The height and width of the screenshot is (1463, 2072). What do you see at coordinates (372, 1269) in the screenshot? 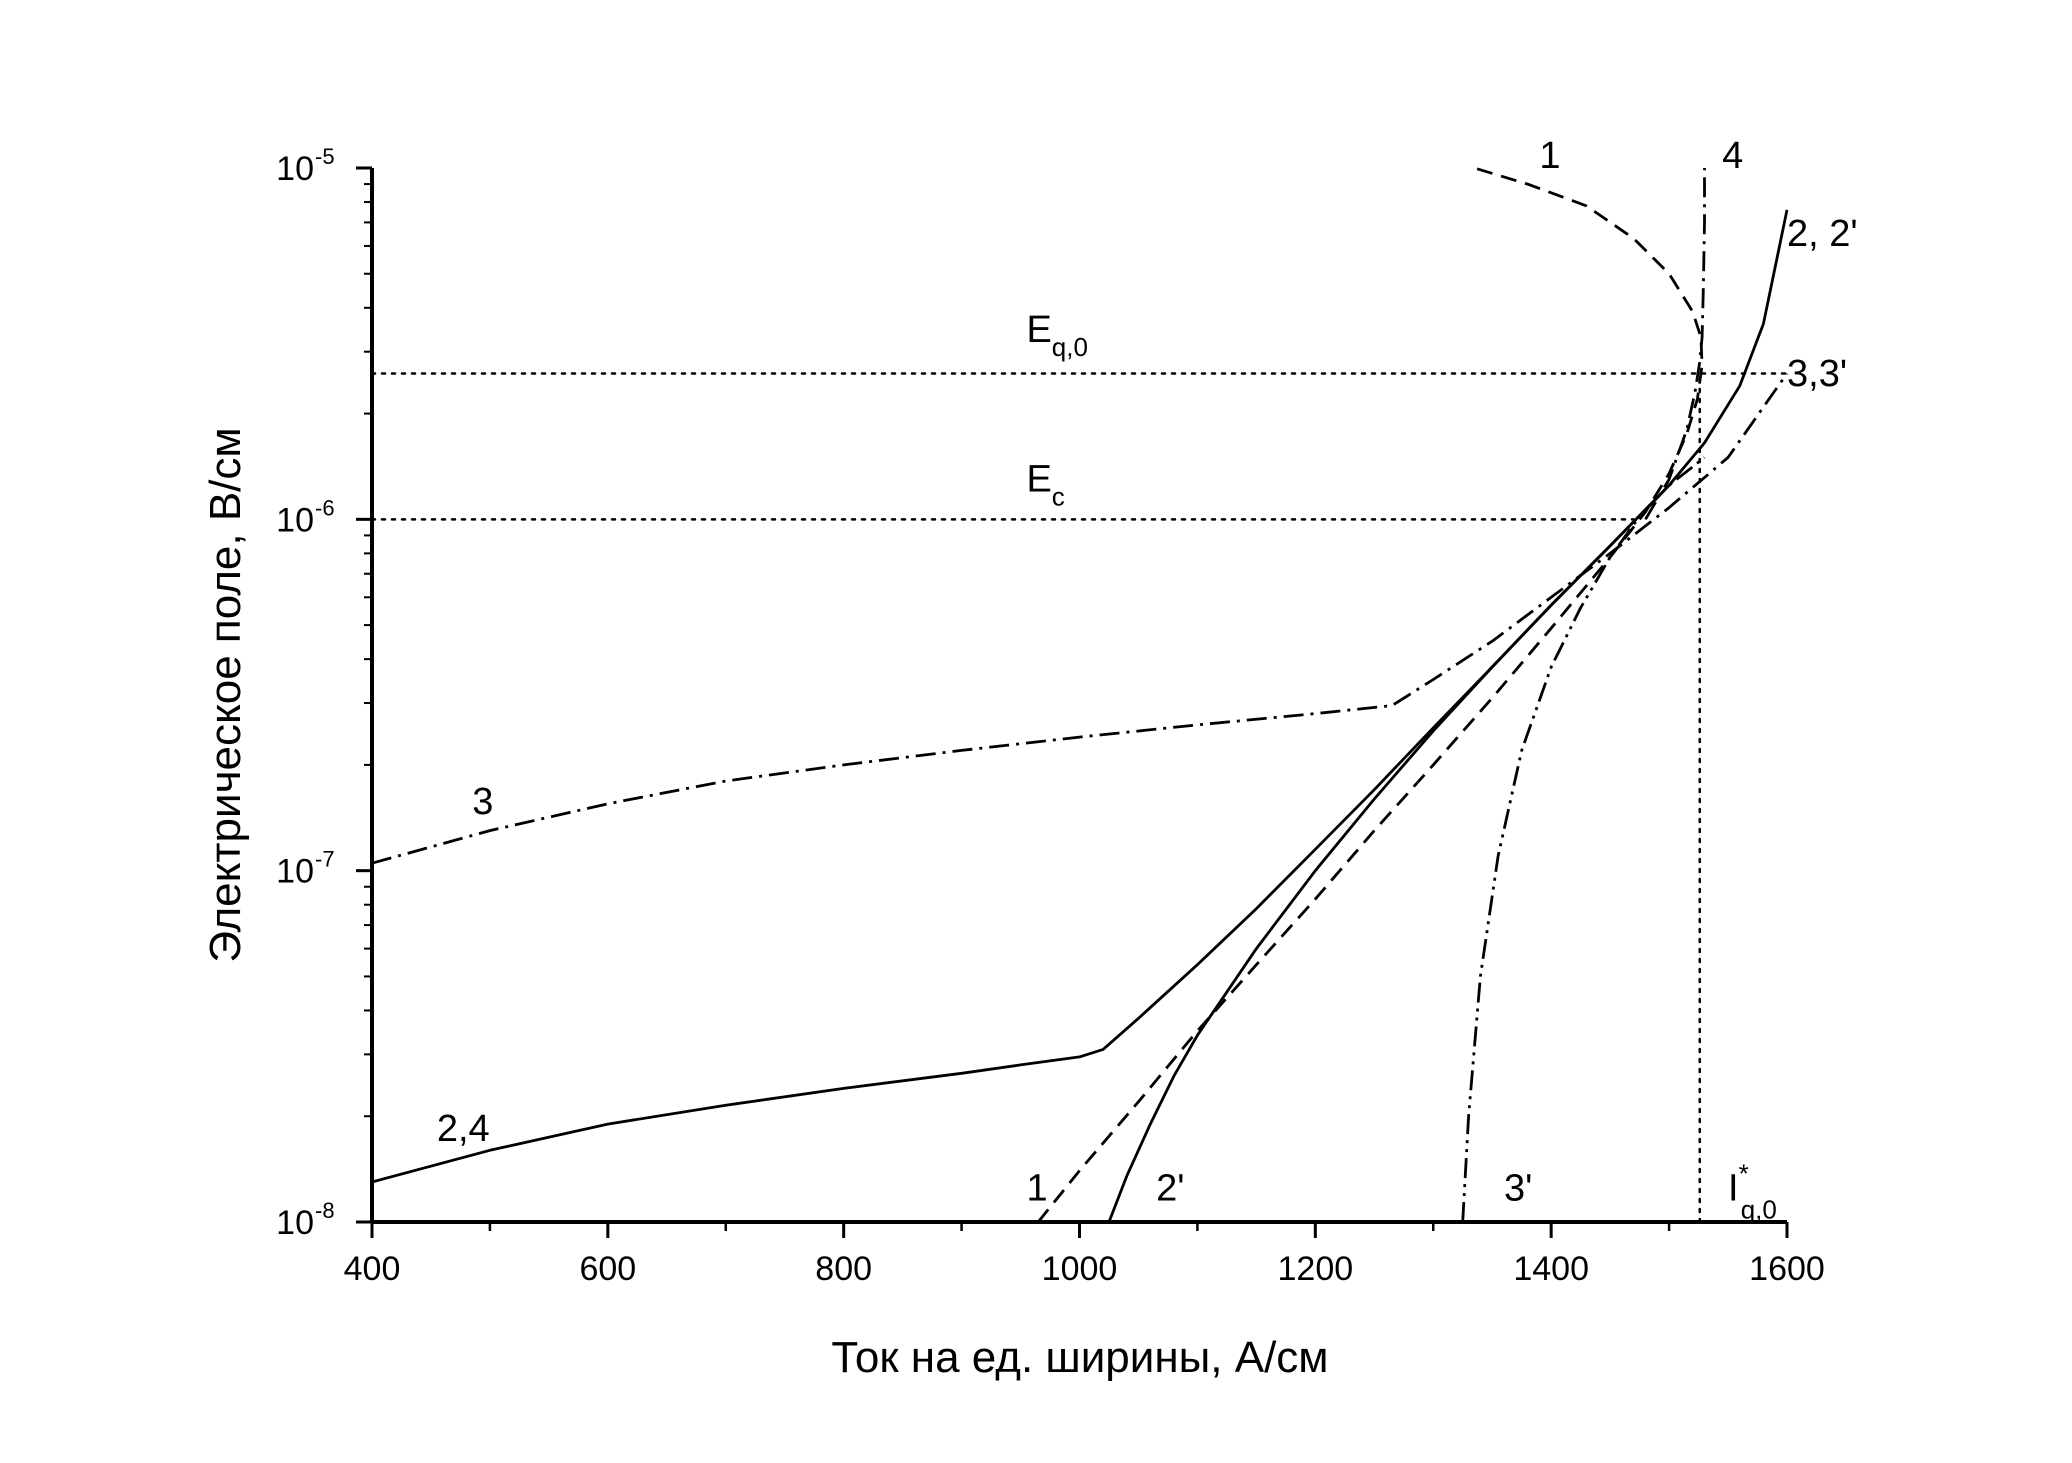
I see `x-tick-label: 400` at bounding box center [372, 1269].